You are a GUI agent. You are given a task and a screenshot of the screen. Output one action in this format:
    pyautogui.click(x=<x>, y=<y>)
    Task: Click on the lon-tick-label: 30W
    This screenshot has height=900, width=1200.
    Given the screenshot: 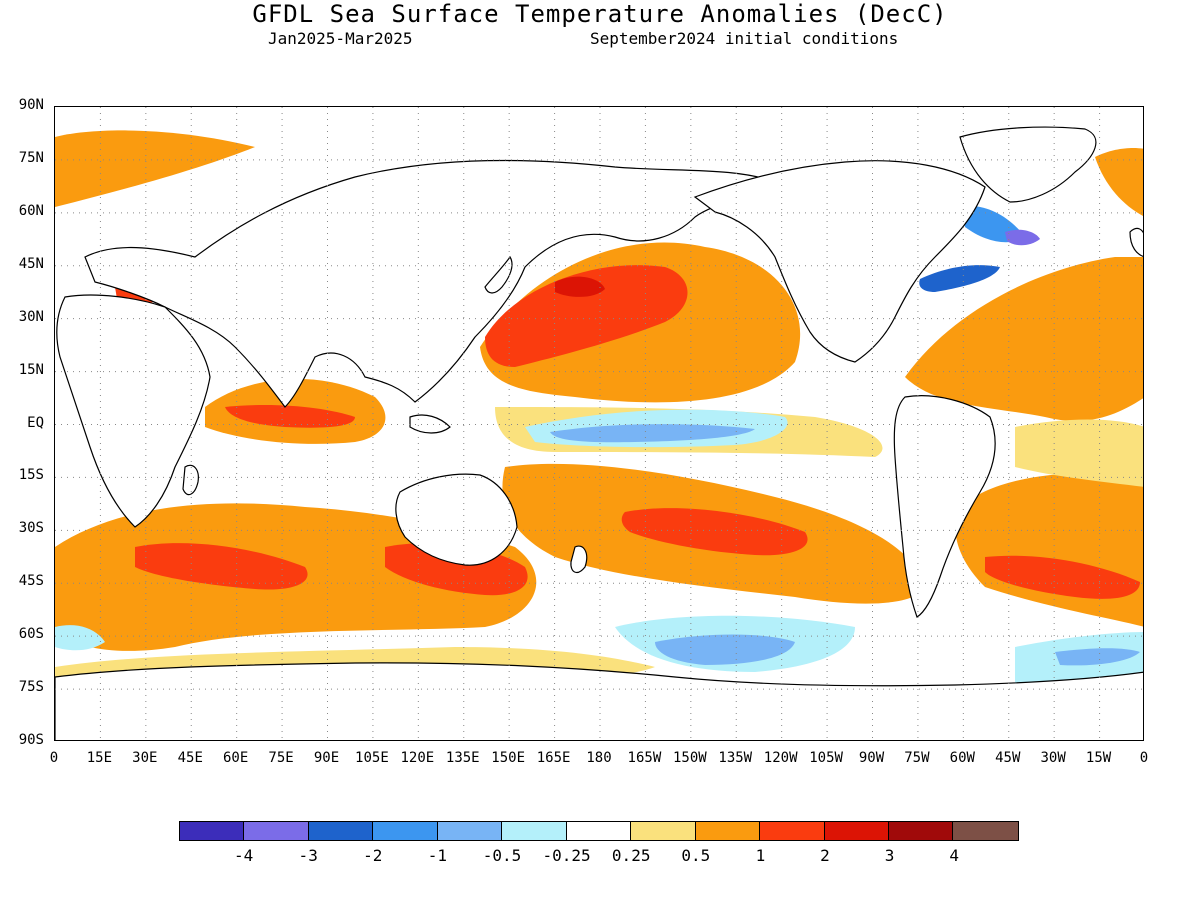 What is the action you would take?
    pyautogui.click(x=1053, y=758)
    